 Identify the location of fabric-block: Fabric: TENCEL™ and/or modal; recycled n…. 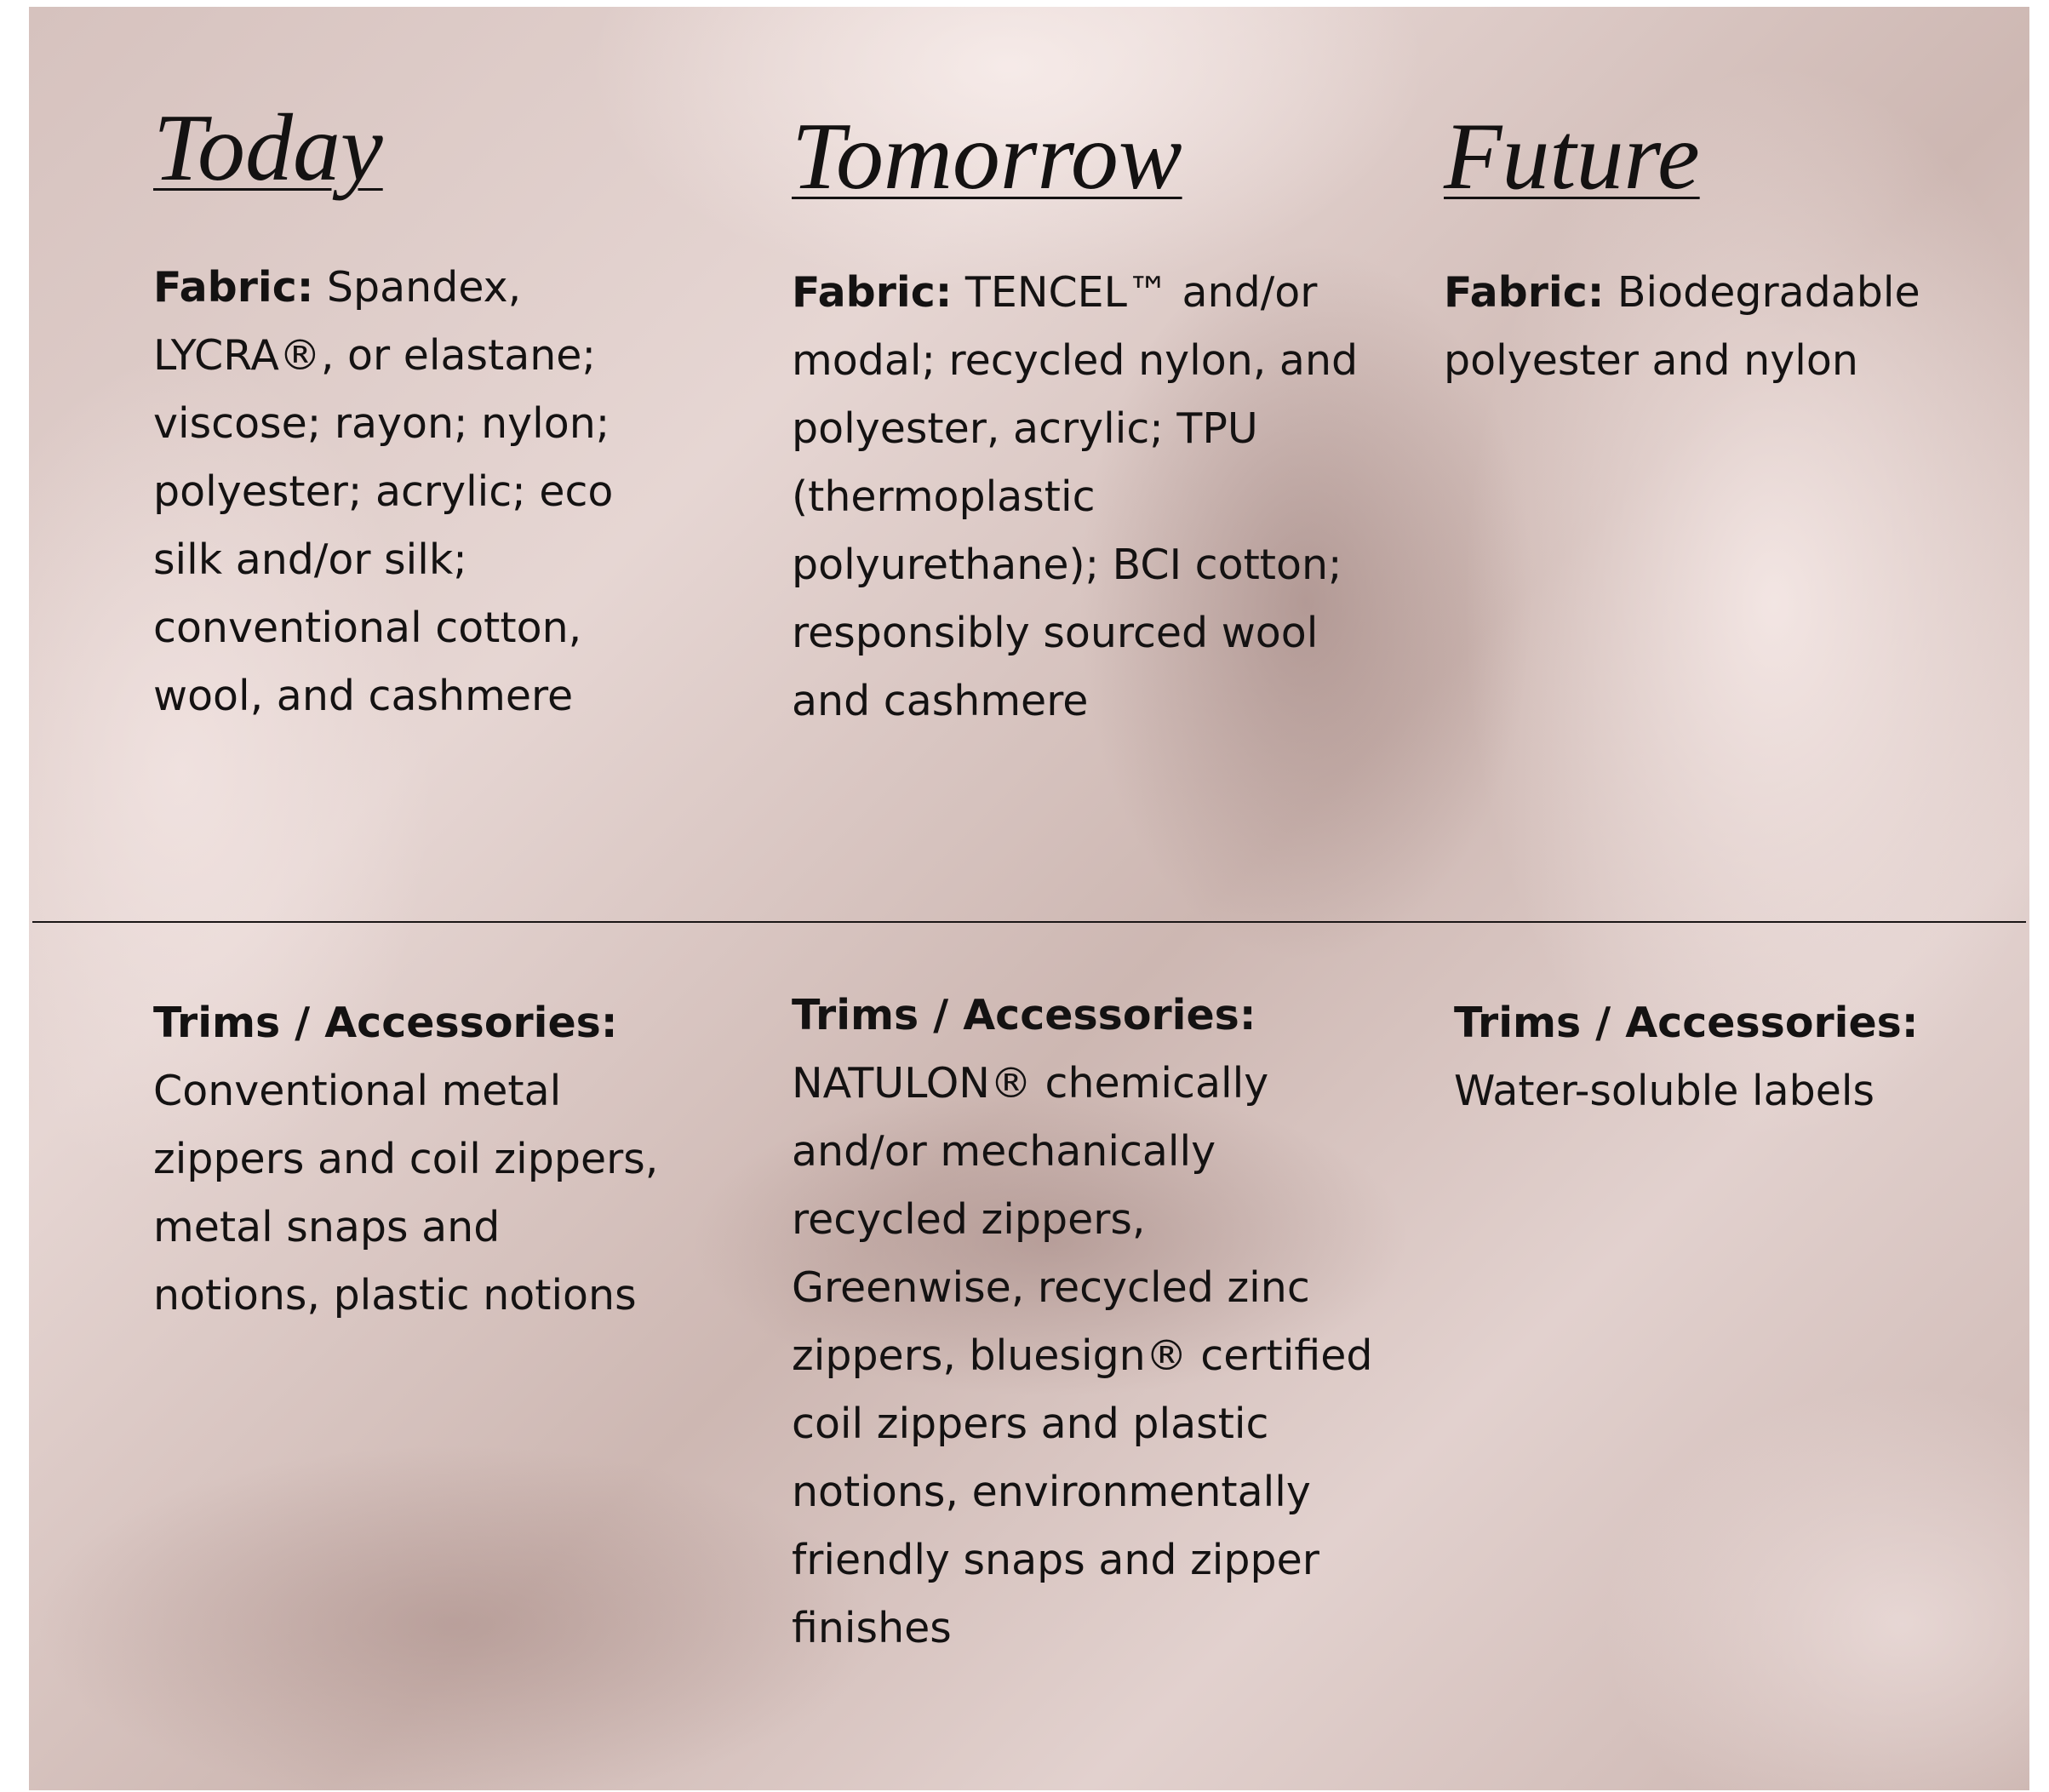
(1085, 498).